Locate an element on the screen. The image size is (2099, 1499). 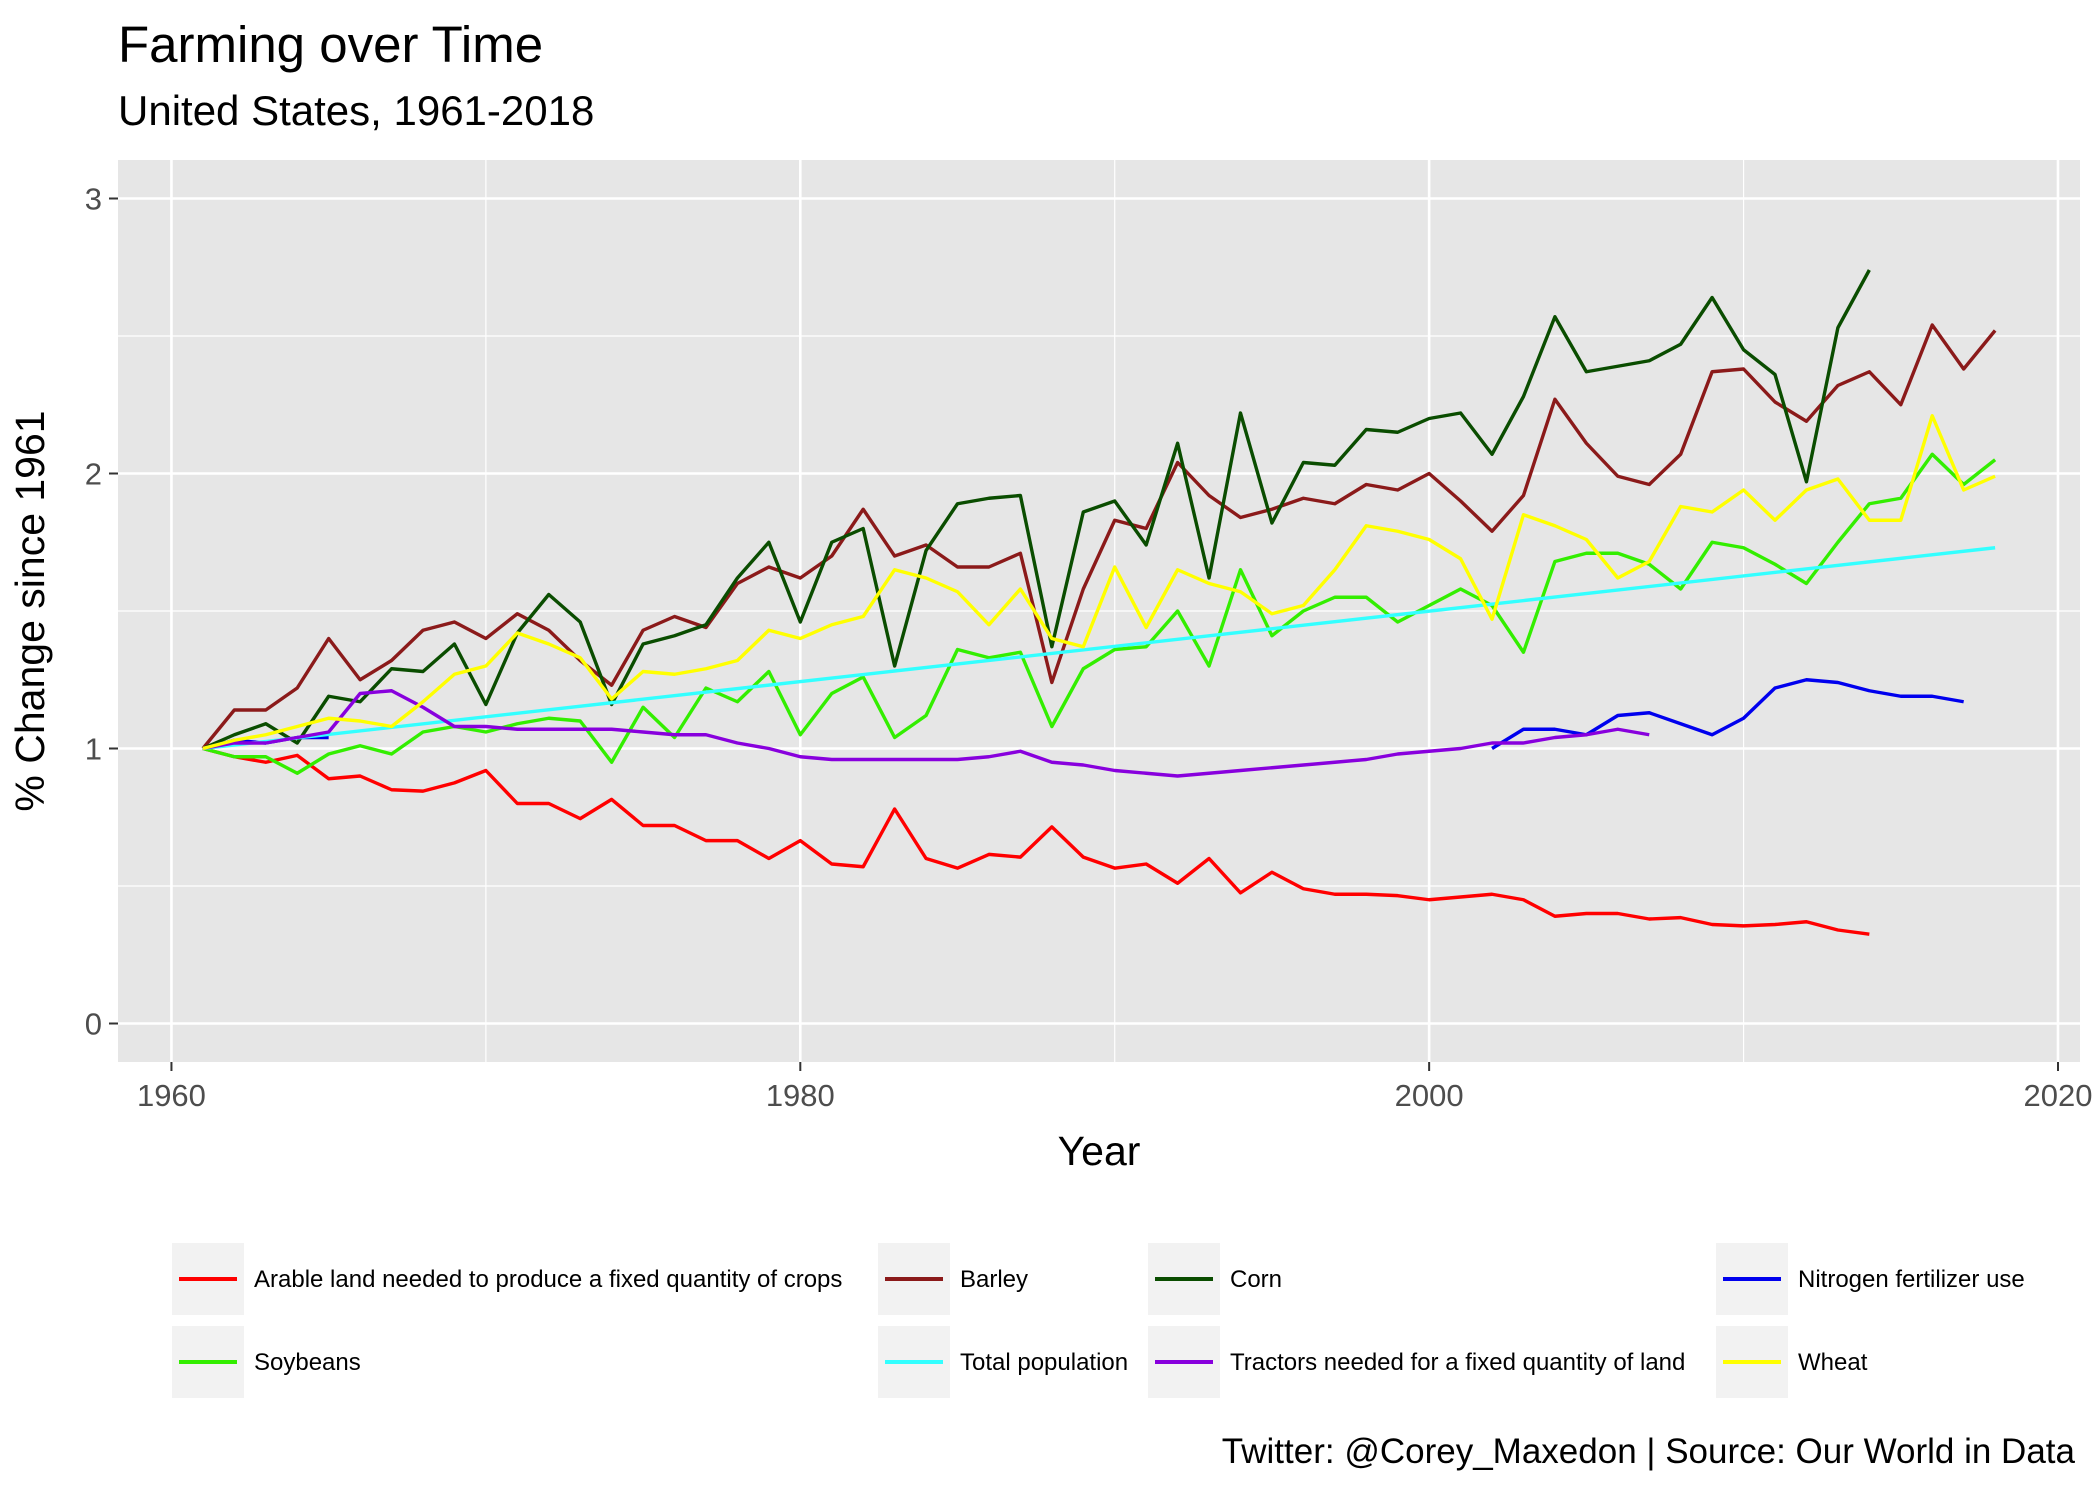
x-tick-label: 1960 is located at coordinates (171, 1095).